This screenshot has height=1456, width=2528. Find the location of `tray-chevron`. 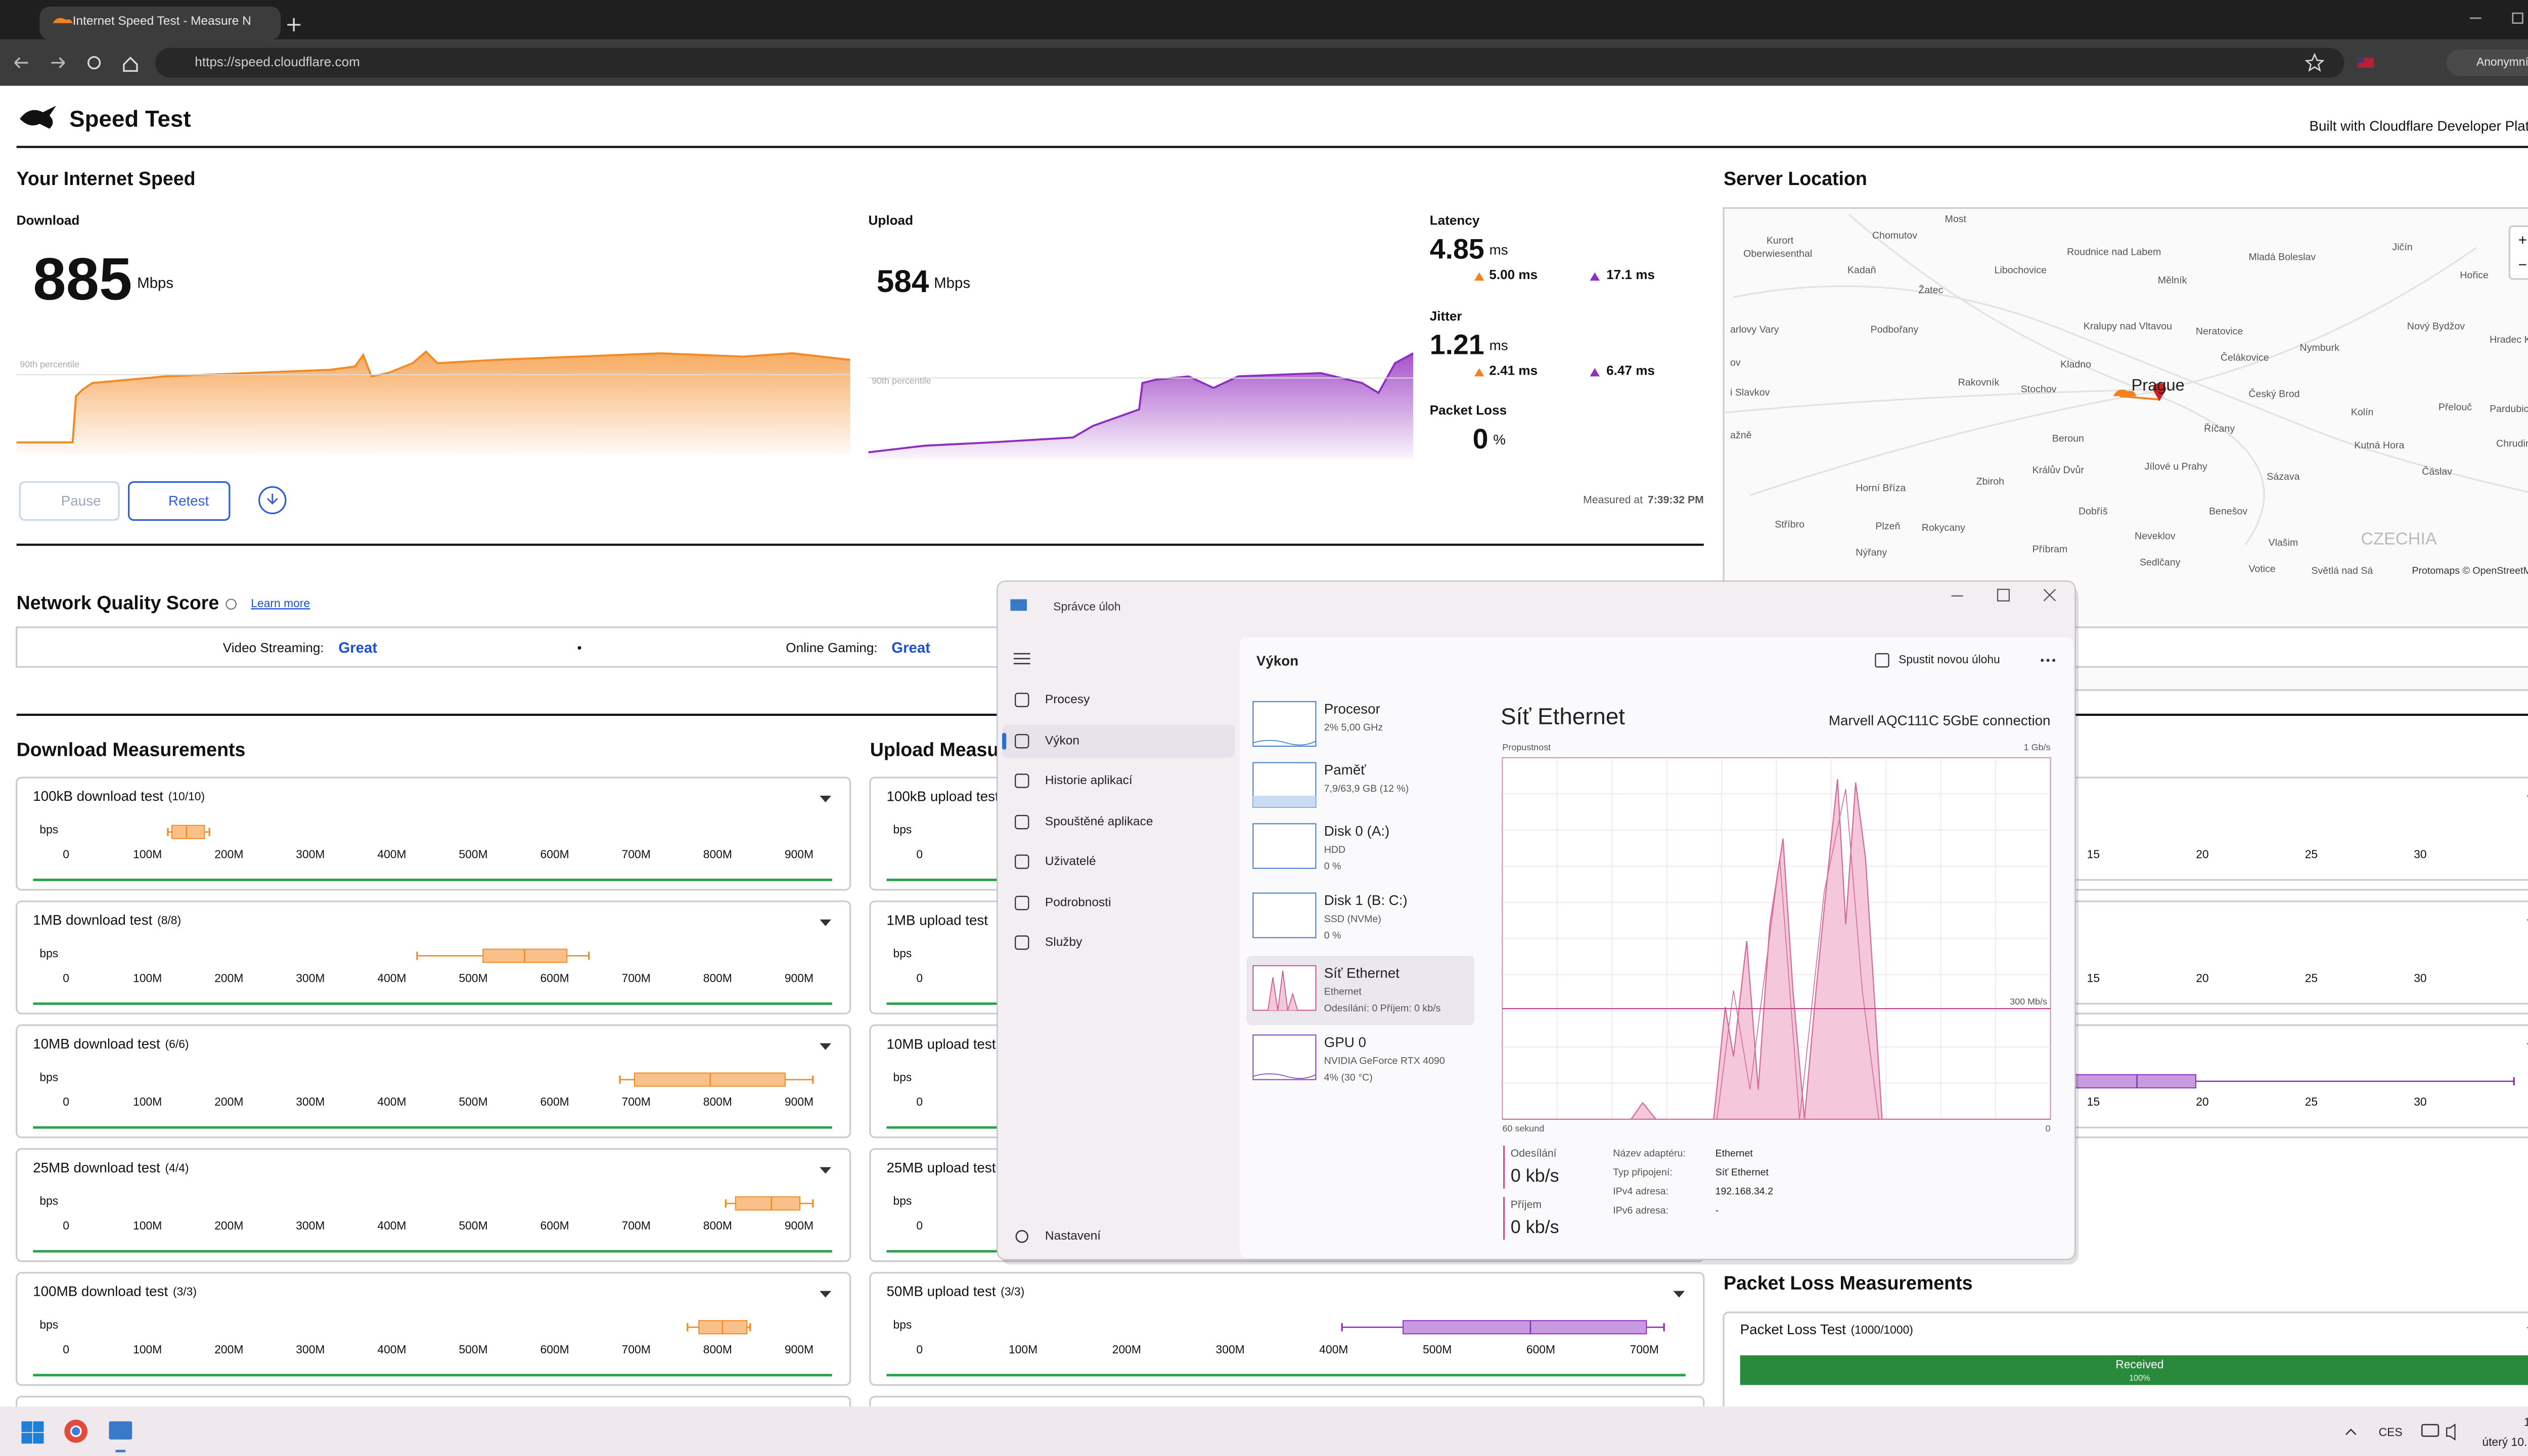

tray-chevron is located at coordinates (2351, 1431).